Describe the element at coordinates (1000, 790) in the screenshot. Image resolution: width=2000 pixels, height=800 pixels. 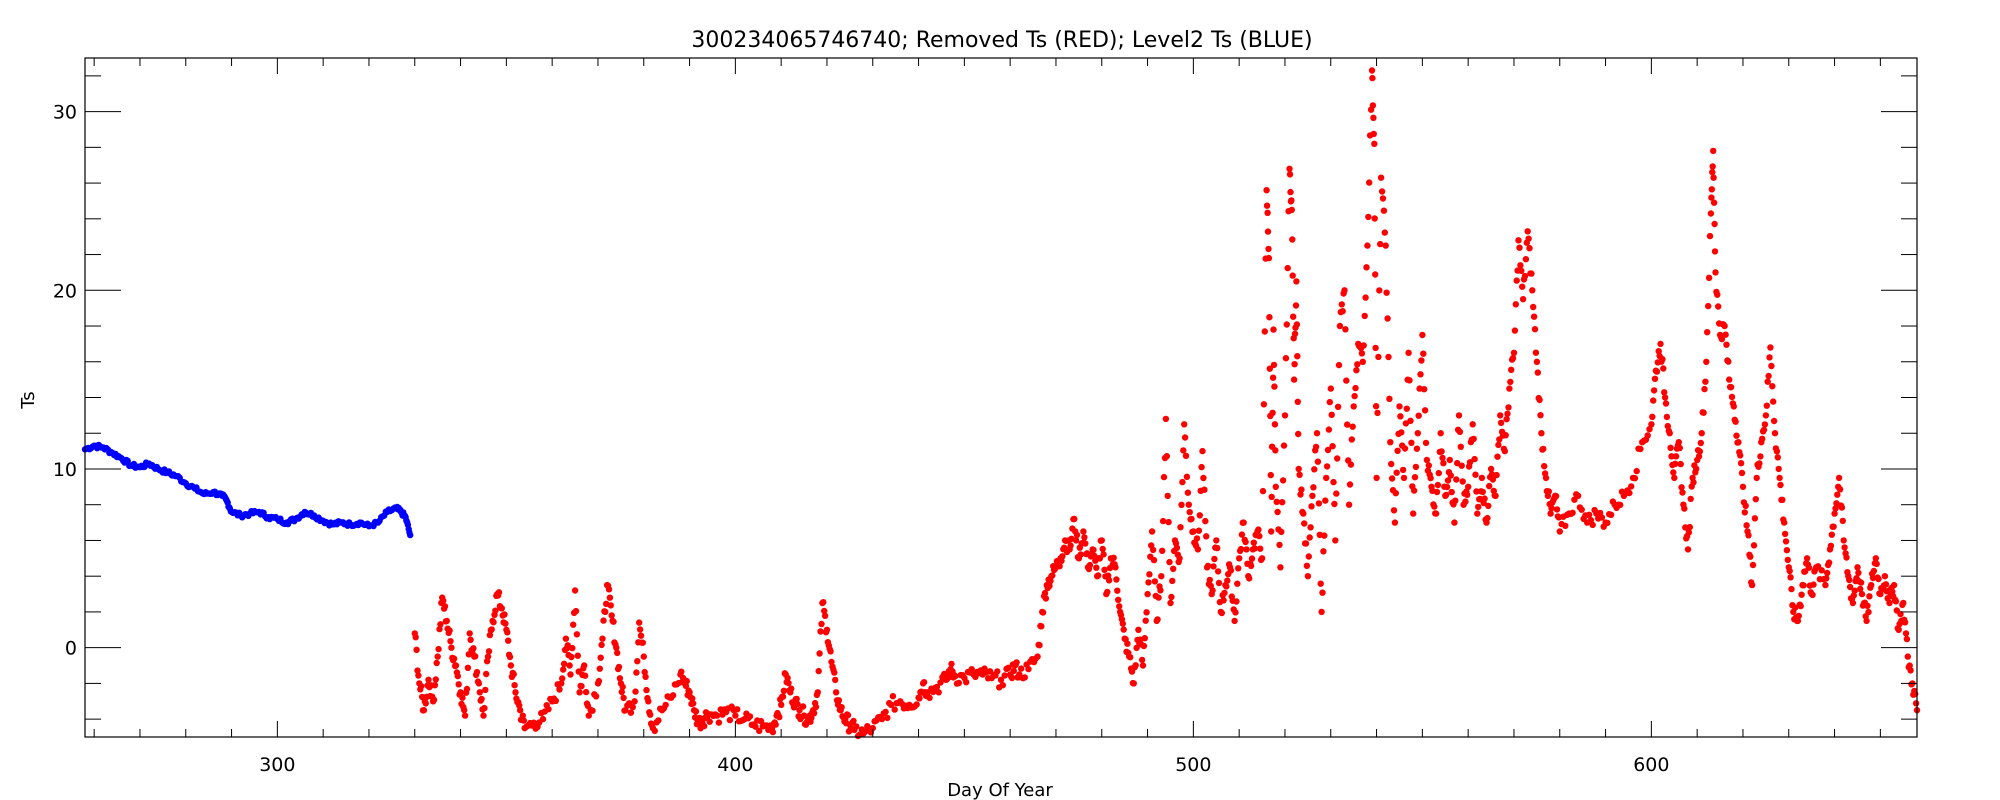
I see `x-axis-label: Day Of Year` at that location.